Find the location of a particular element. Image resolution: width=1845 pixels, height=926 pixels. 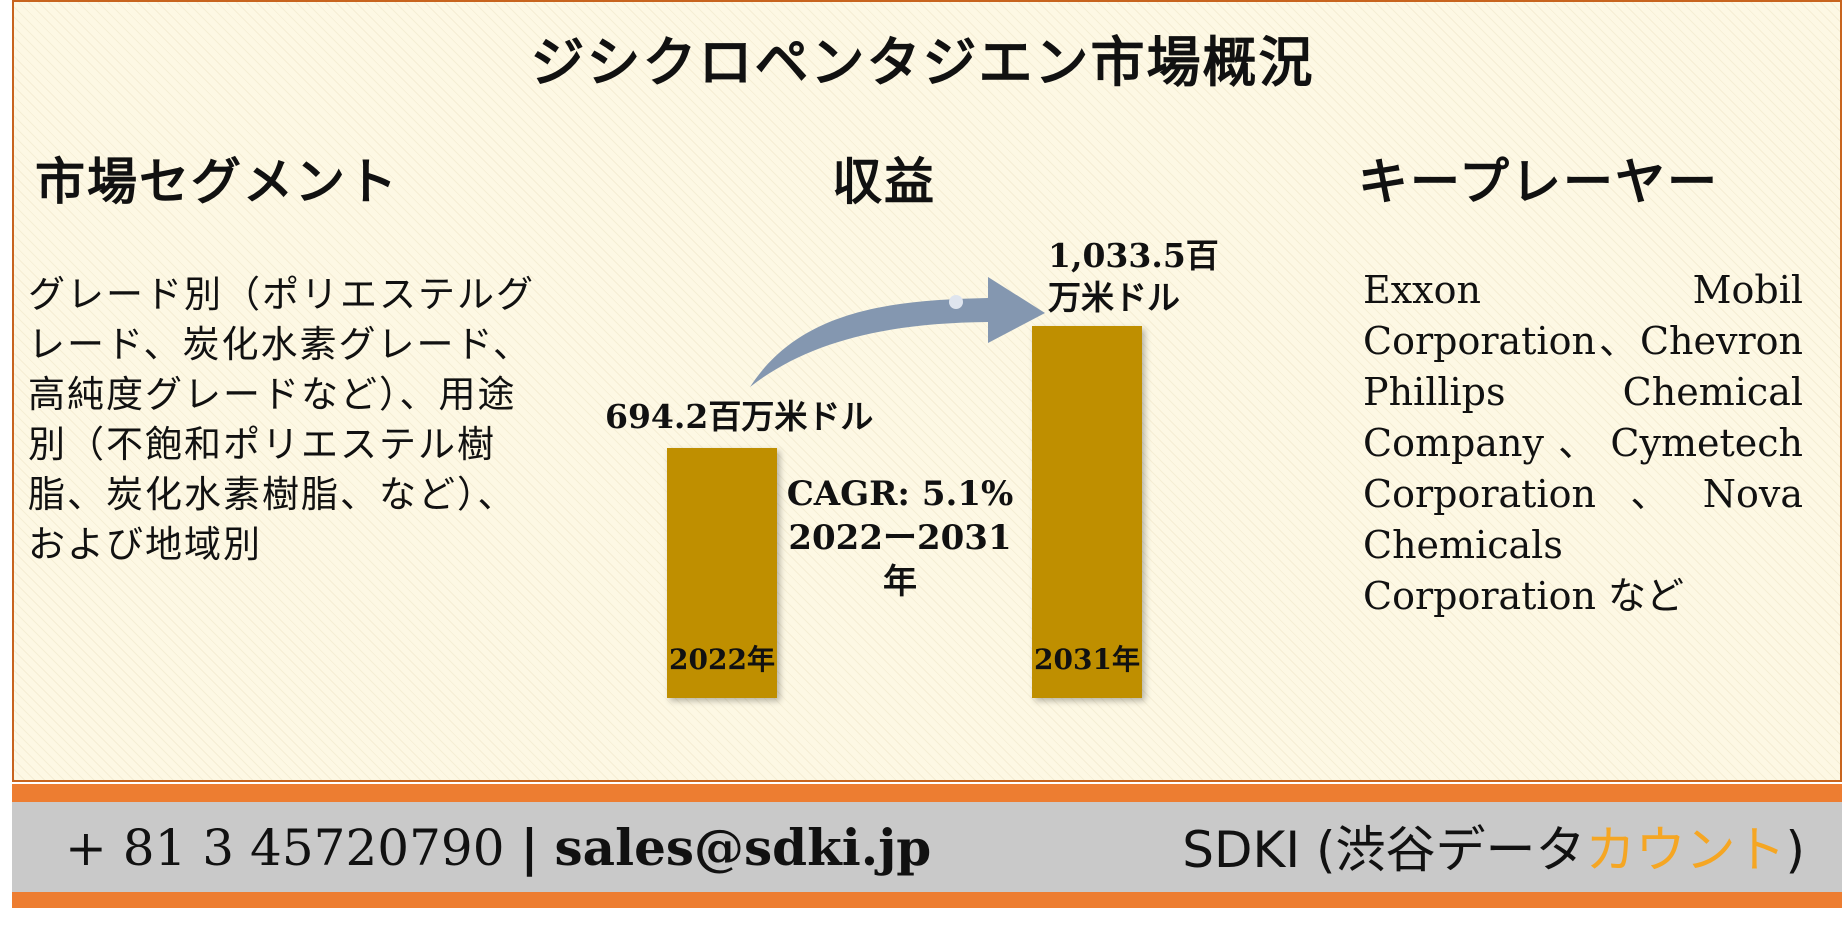

brand-name: SDKI (渋谷データカウント) is located at coordinates (1493, 846).